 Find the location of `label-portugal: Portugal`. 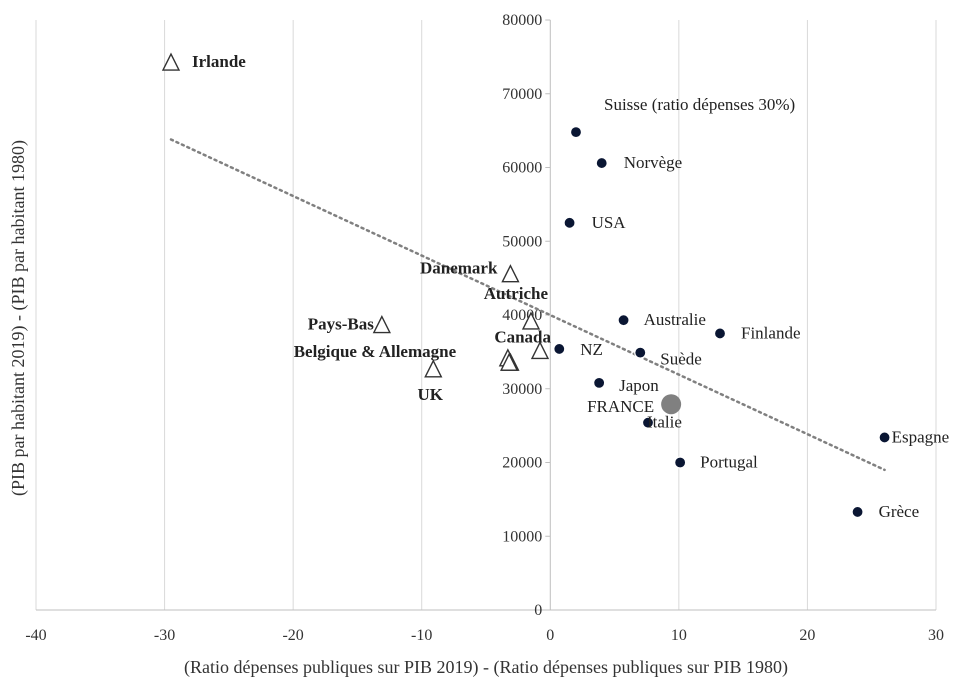

label-portugal: Portugal is located at coordinates (729, 462).